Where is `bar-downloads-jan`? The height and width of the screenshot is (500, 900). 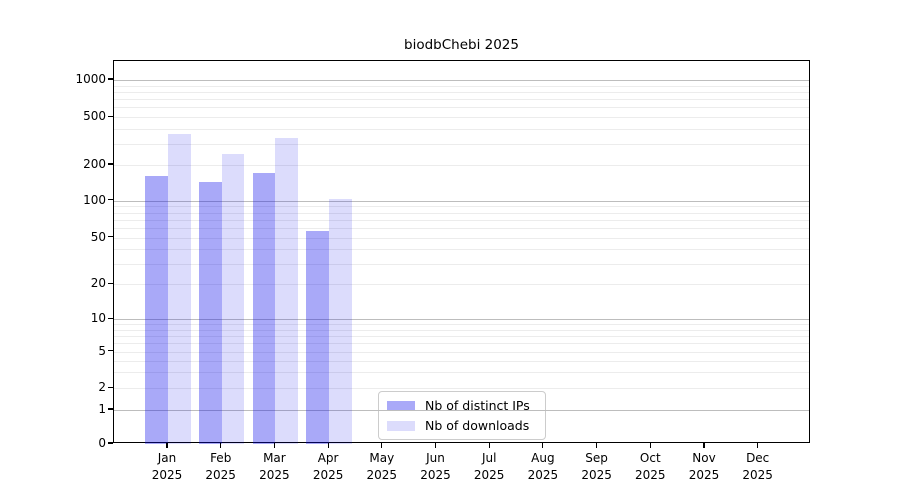 bar-downloads-jan is located at coordinates (179, 289).